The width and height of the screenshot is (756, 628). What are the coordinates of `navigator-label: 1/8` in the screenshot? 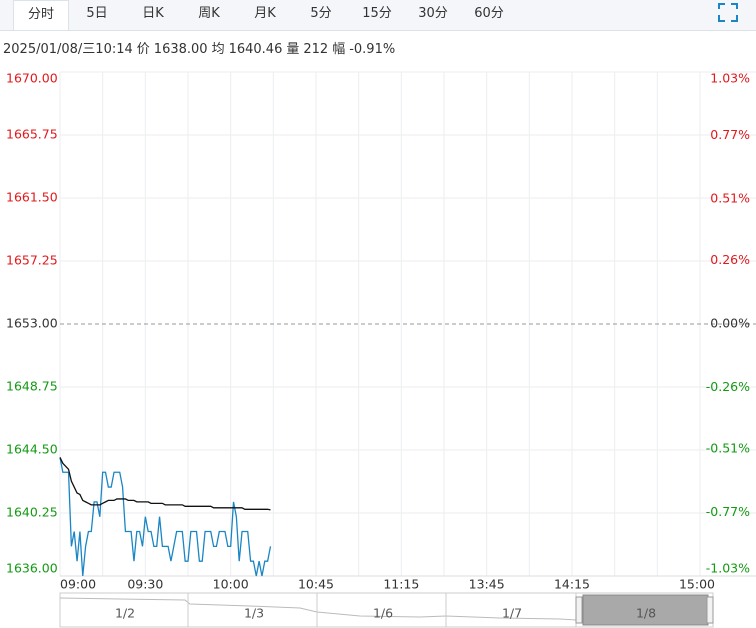 It's located at (646, 613).